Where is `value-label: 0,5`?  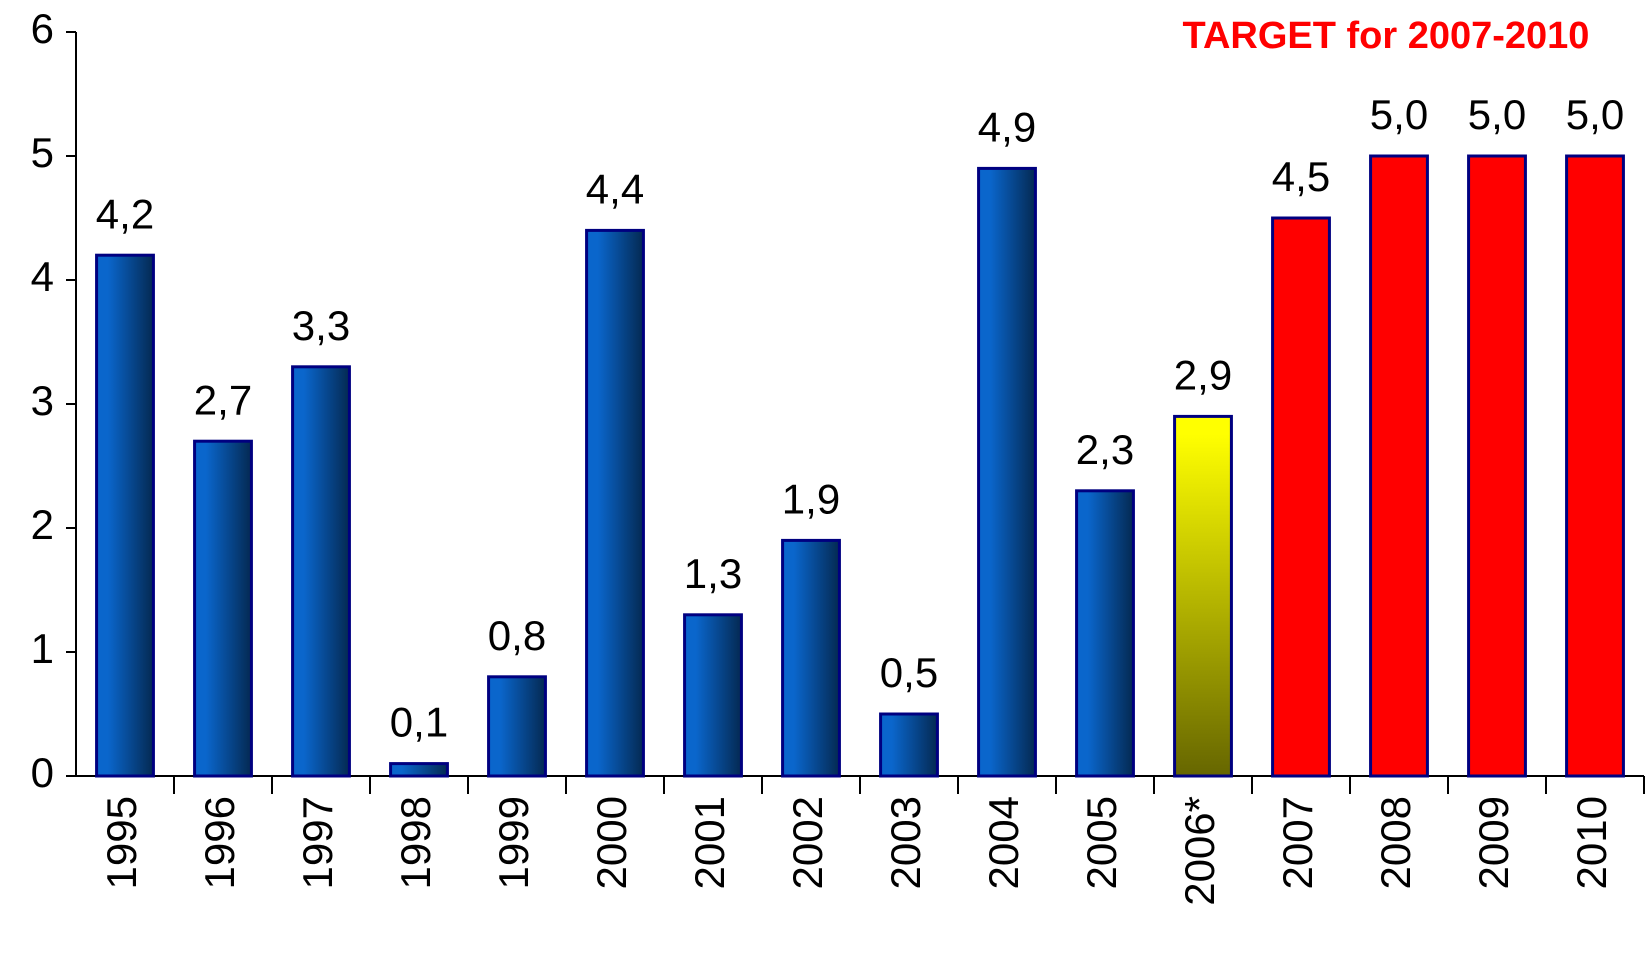 value-label: 0,5 is located at coordinates (909, 672).